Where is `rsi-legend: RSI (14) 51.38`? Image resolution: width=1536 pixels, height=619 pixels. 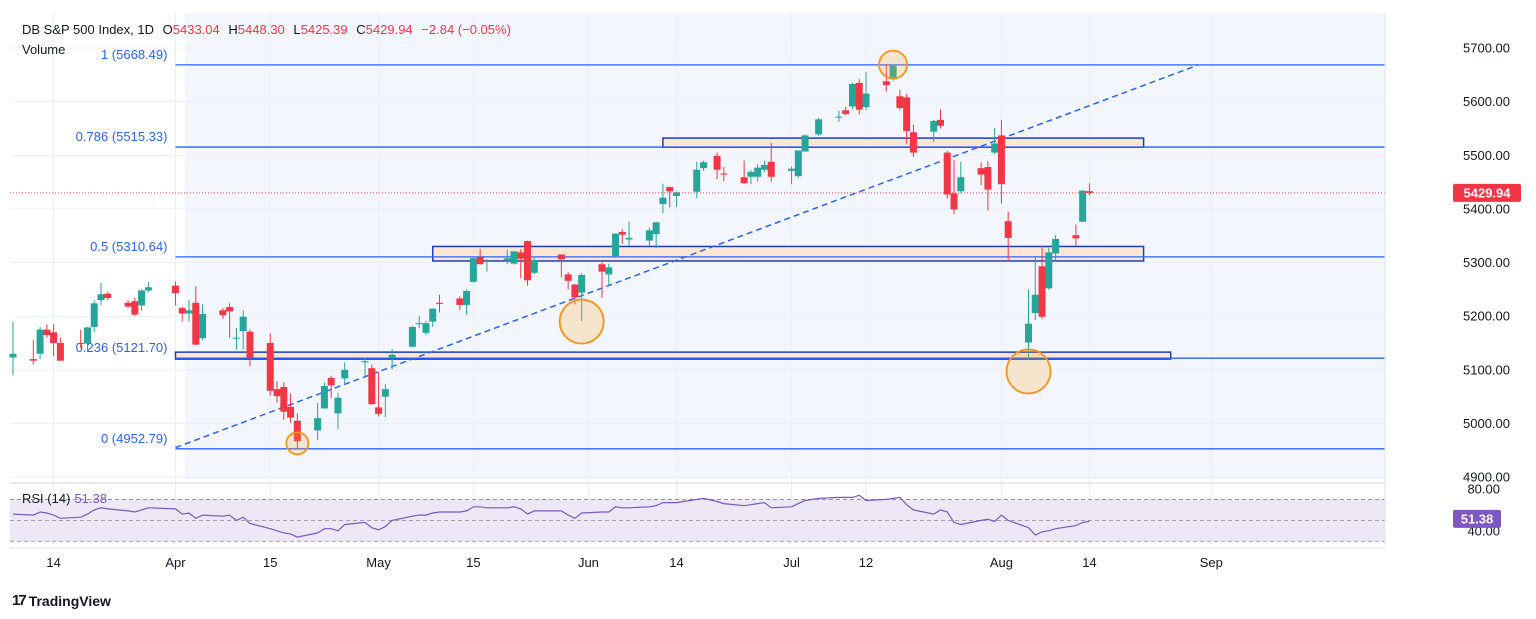 rsi-legend: RSI (14) 51.38 is located at coordinates (64, 498).